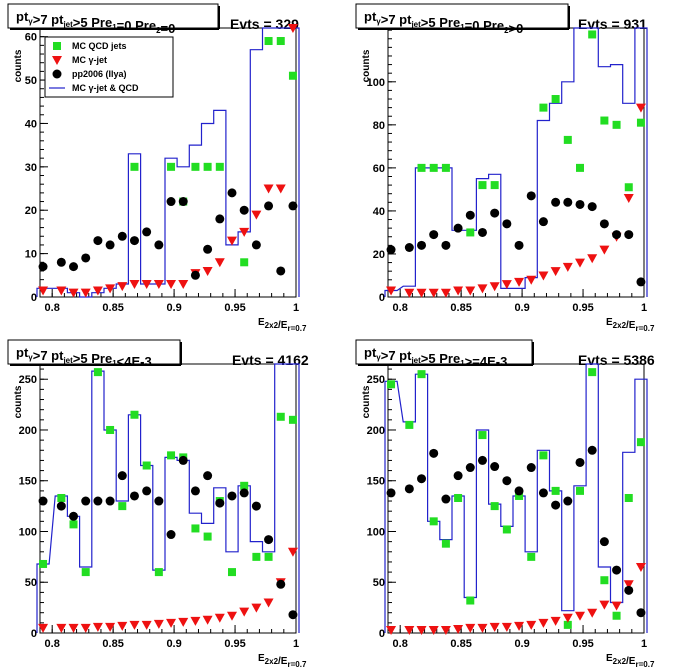 Image resolution: width=696 pixels, height=672 pixels. I want to click on y-tick-label: 100, so click(376, 532).